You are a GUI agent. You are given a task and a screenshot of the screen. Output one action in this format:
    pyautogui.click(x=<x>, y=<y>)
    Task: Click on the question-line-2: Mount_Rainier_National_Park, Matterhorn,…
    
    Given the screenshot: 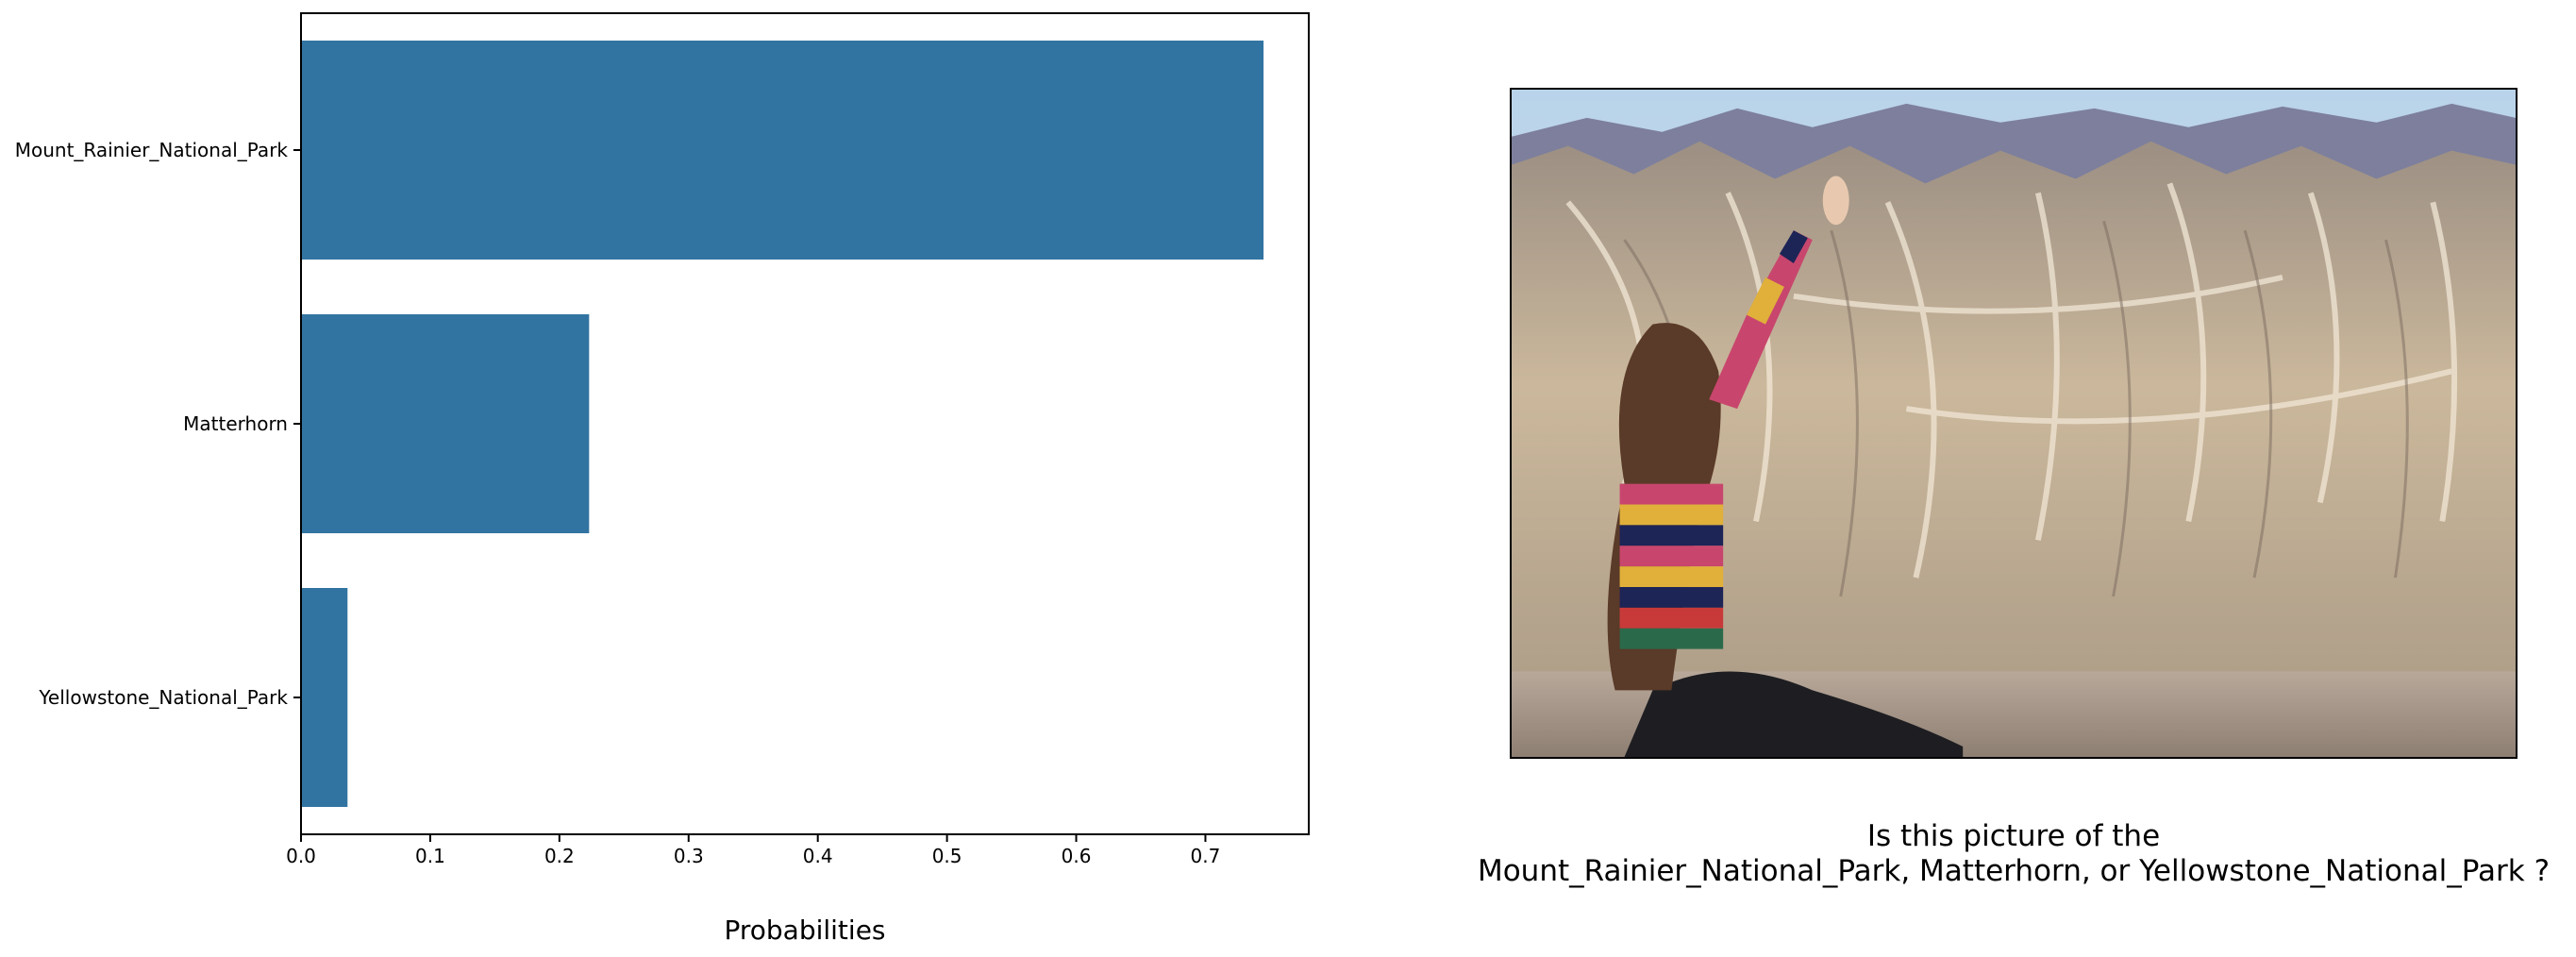 What is the action you would take?
    pyautogui.click(x=2014, y=871)
    